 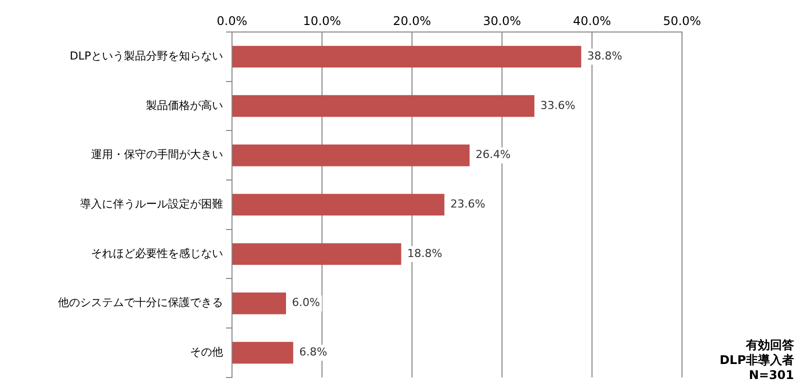 What do you see at coordinates (151, 204) in the screenshot?
I see `y-tick-label: 導入に伴うルール設定が困難` at bounding box center [151, 204].